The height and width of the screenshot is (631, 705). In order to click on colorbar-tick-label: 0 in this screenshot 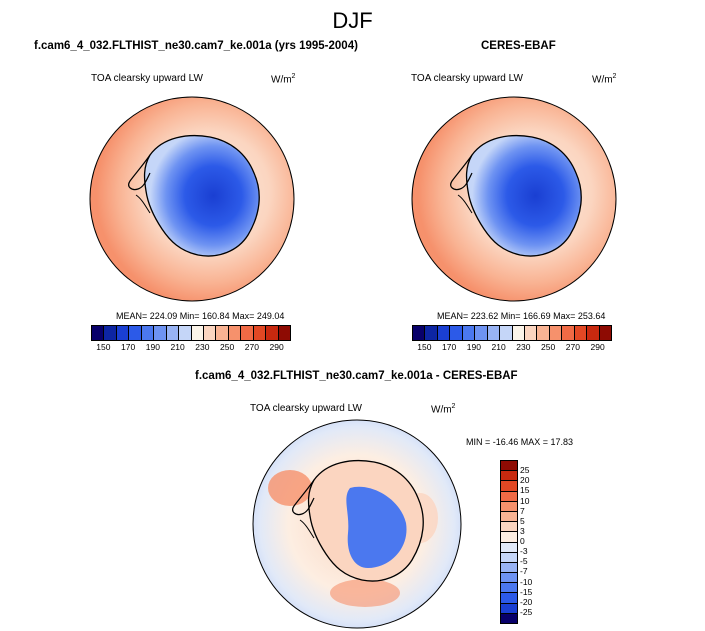, I will do `click(522, 541)`.